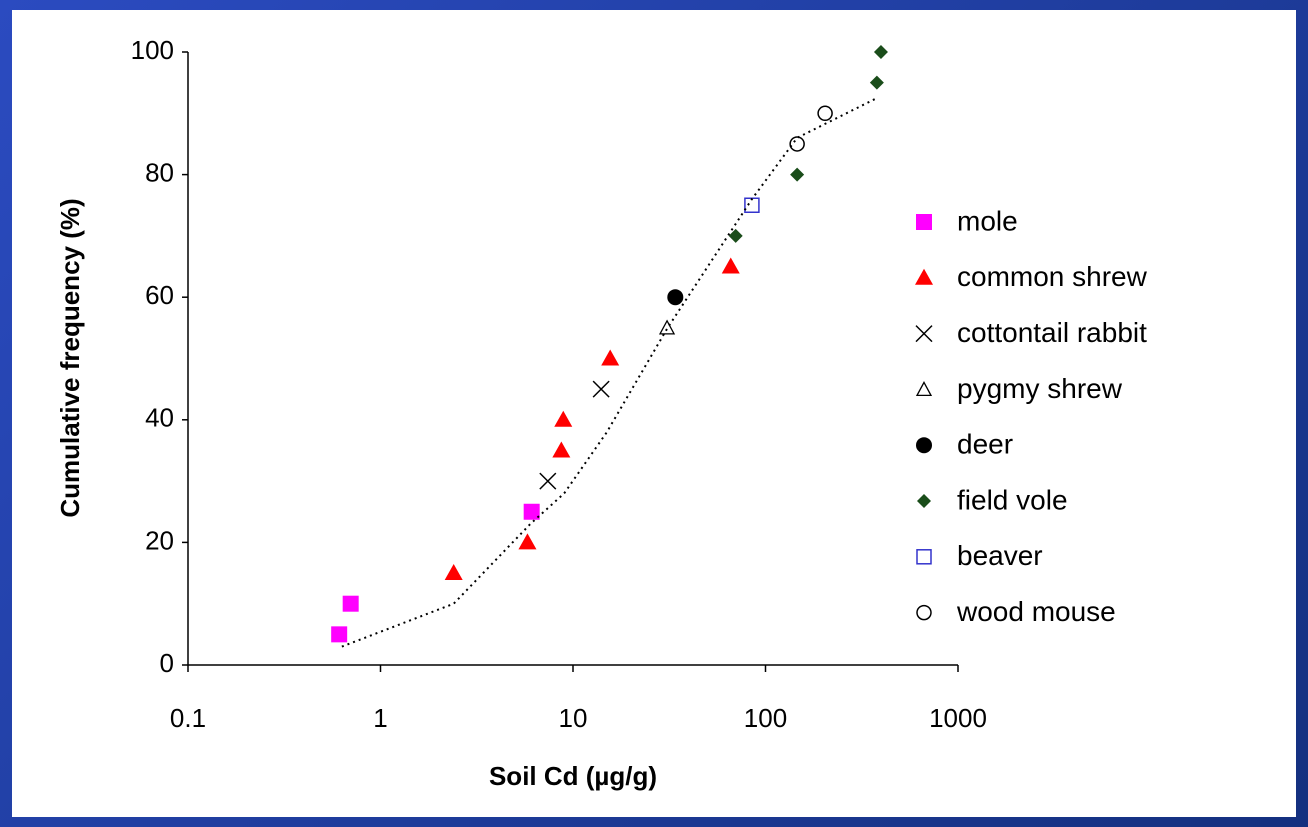  I want to click on x-tick-label: 1, so click(380, 718).